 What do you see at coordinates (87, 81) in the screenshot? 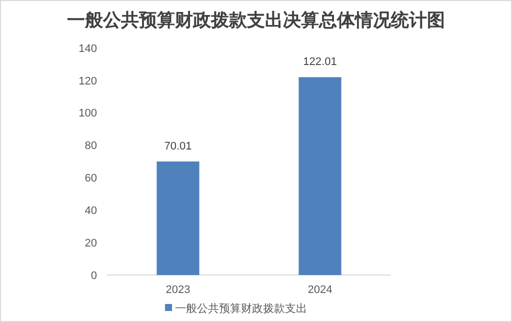
I see `y-tick-label: 120` at bounding box center [87, 81].